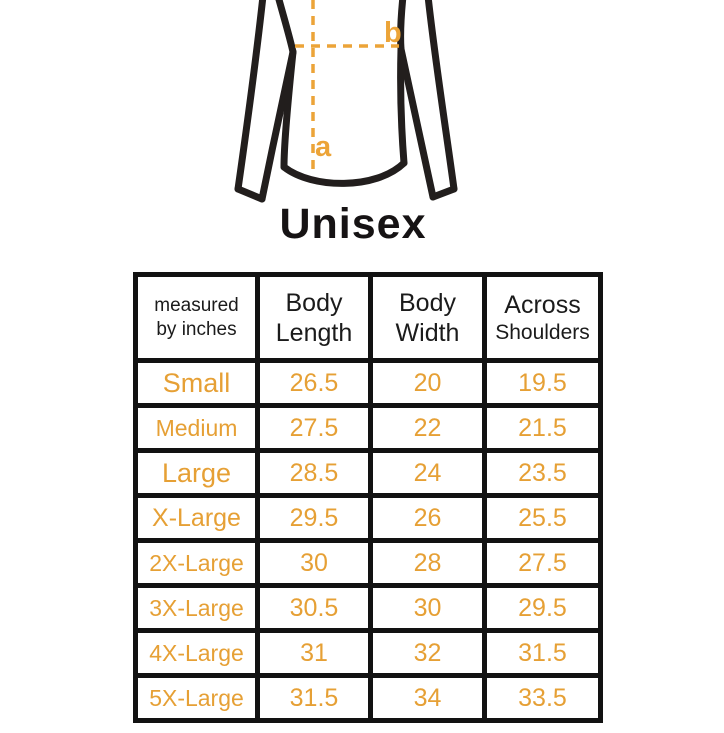  I want to click on table-row-x-large: X-Large 29.5 26 25.5, so click(368, 518).